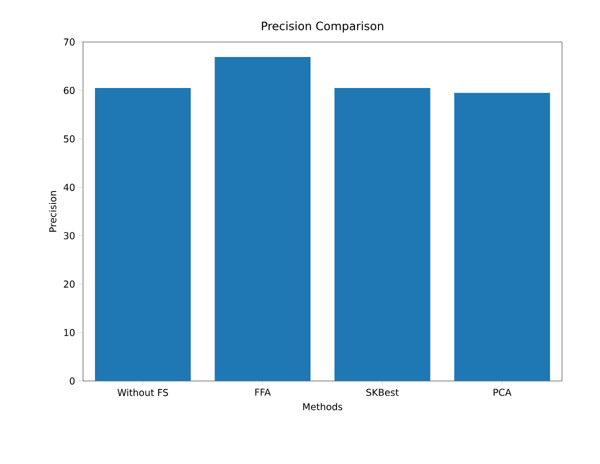 The width and height of the screenshot is (600, 464). I want to click on y-tick-label: 30, so click(69, 236).